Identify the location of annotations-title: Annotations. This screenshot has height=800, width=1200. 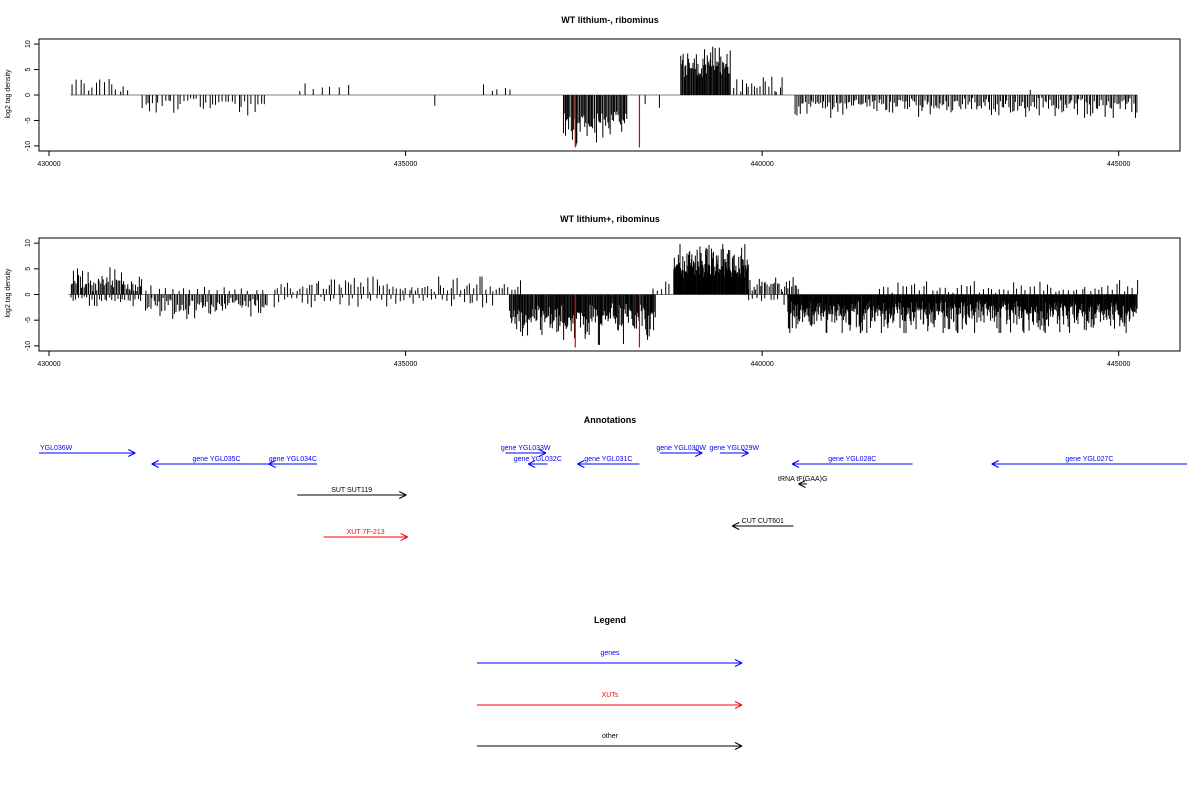
(610, 420).